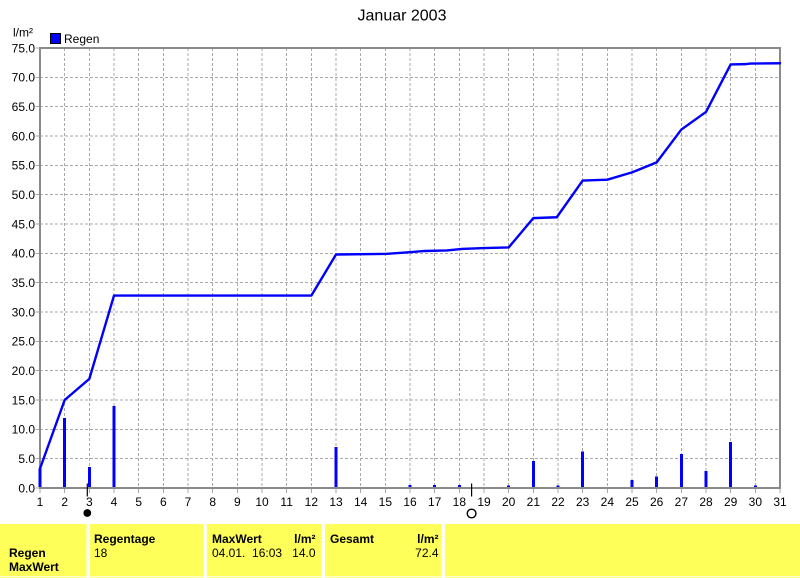  I want to click on svg-text: 70.0, so click(24, 78).